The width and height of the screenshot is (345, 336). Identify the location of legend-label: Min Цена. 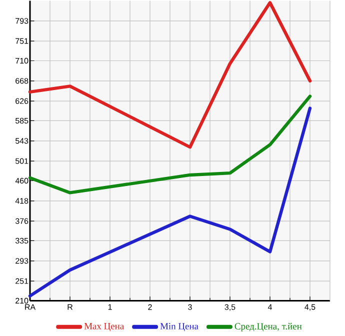
(179, 327).